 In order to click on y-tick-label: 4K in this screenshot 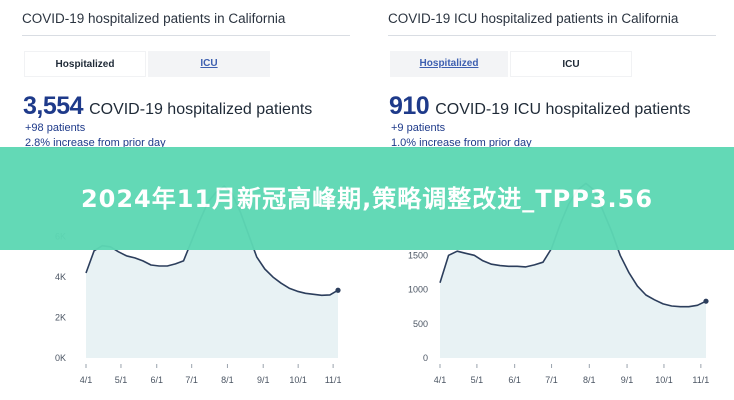, I will do `click(60, 277)`.